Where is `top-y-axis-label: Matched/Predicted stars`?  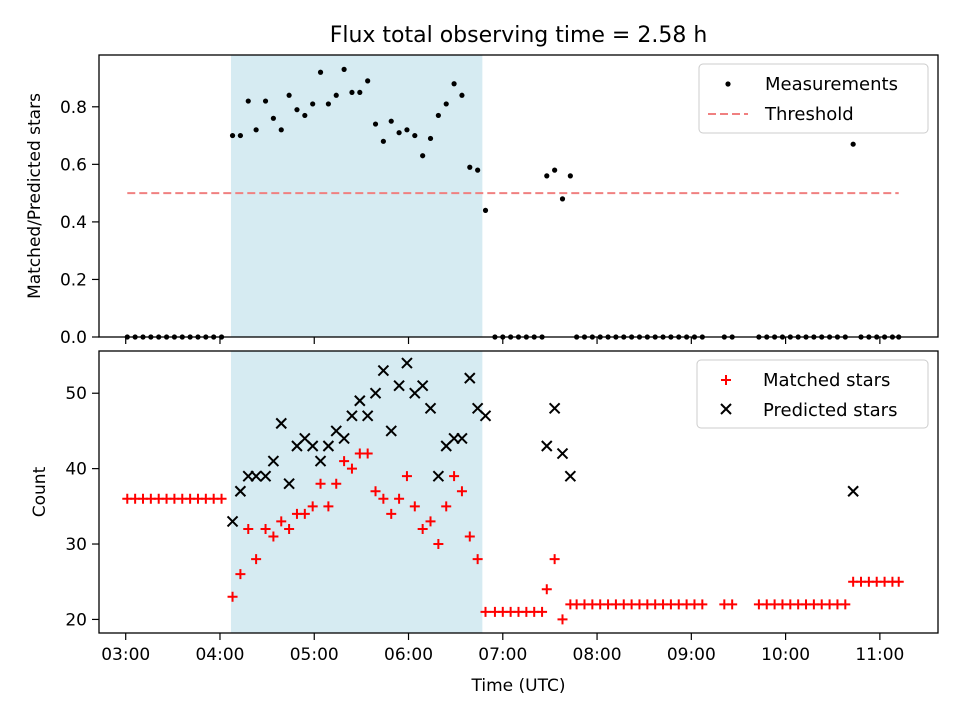
top-y-axis-label: Matched/Predicted stars is located at coordinates (35, 196).